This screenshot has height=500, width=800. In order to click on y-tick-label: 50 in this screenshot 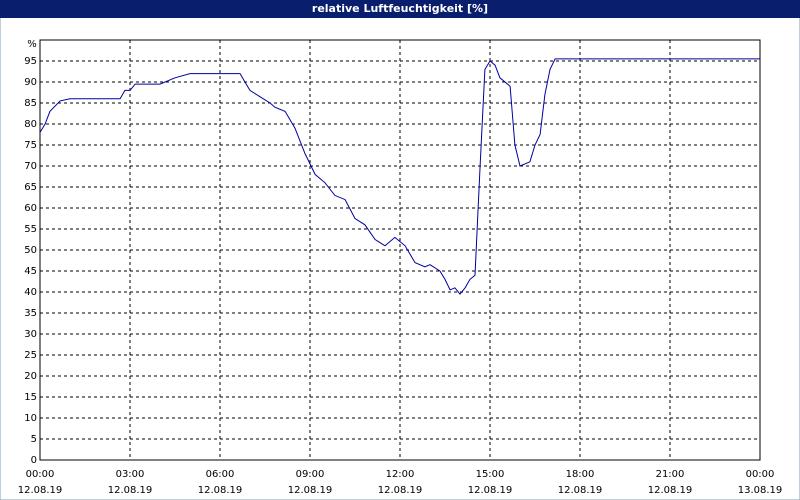, I will do `click(30, 250)`.